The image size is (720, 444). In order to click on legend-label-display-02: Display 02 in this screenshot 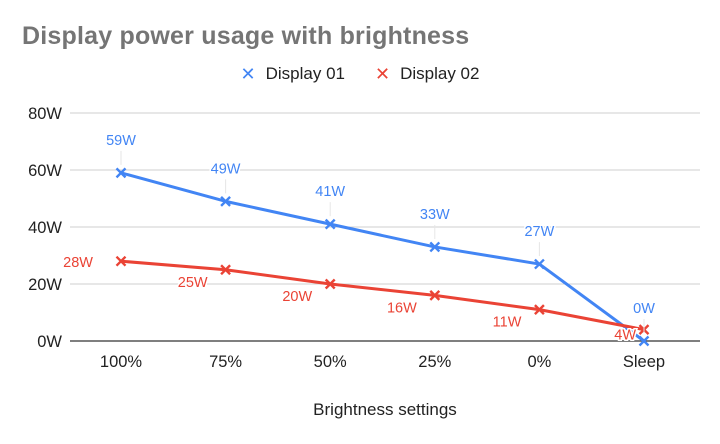, I will do `click(440, 73)`.